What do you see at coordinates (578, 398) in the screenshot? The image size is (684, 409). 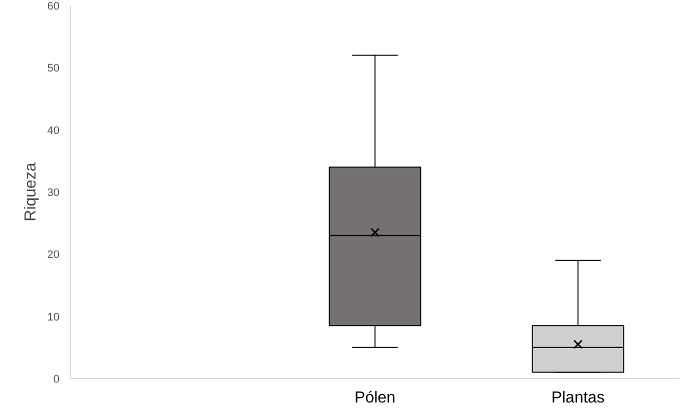 I see `x-tick-label: Plantas` at bounding box center [578, 398].